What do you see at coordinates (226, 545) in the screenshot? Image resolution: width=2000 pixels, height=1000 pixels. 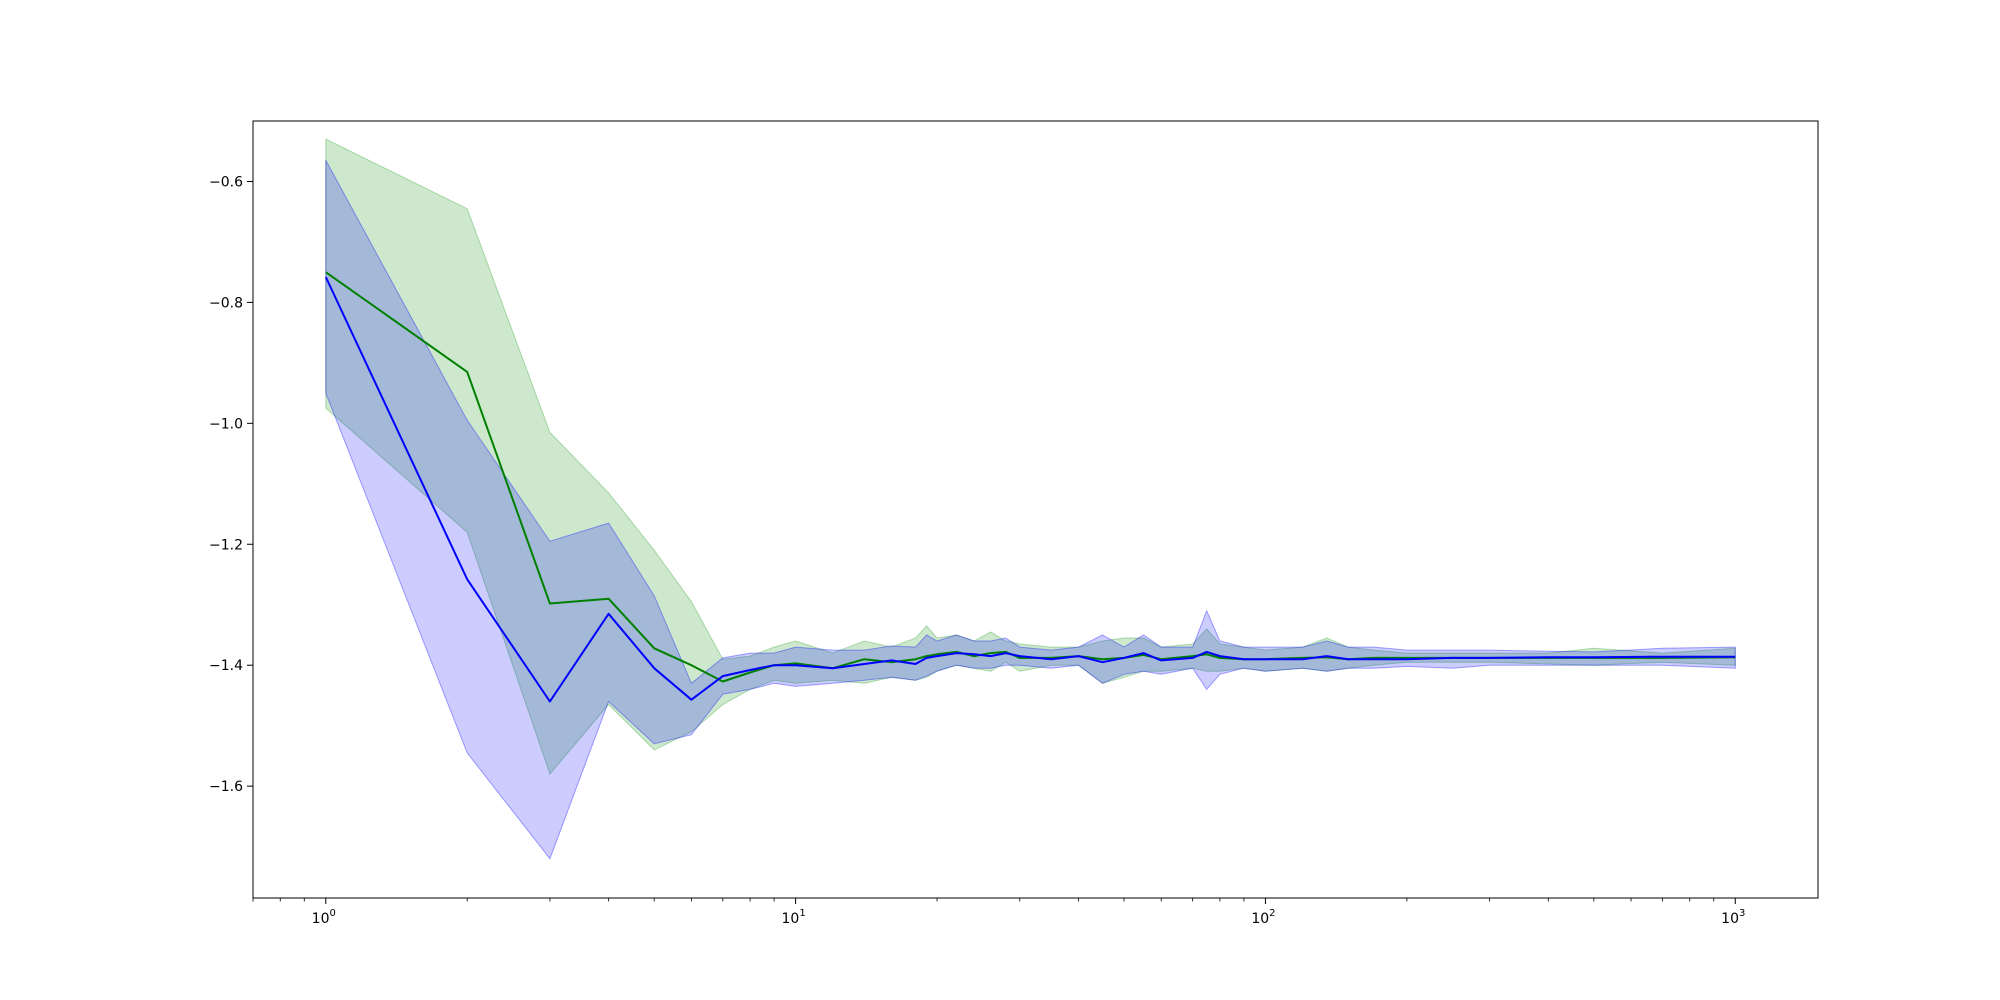 I see `y-tick-label: −1.2` at bounding box center [226, 545].